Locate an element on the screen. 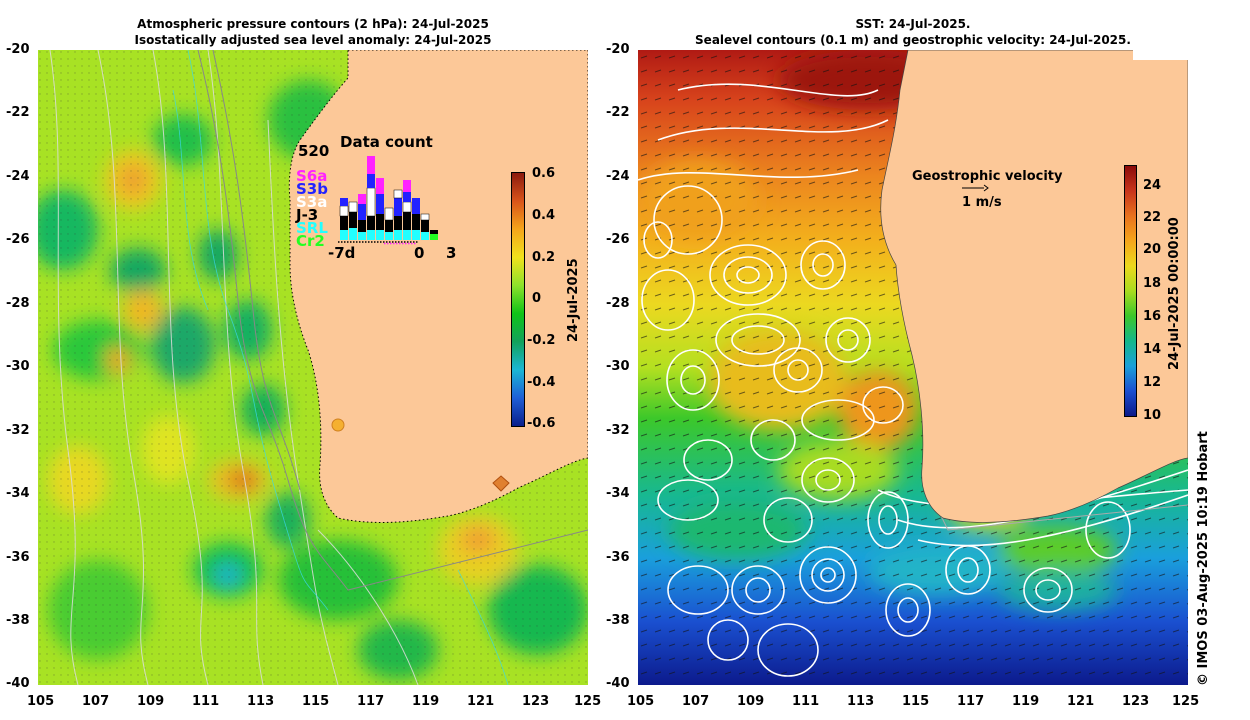 Image resolution: width=1250 pixels, height=720 pixels. velocity-title: Geostrophic velocity is located at coordinates (987, 176).